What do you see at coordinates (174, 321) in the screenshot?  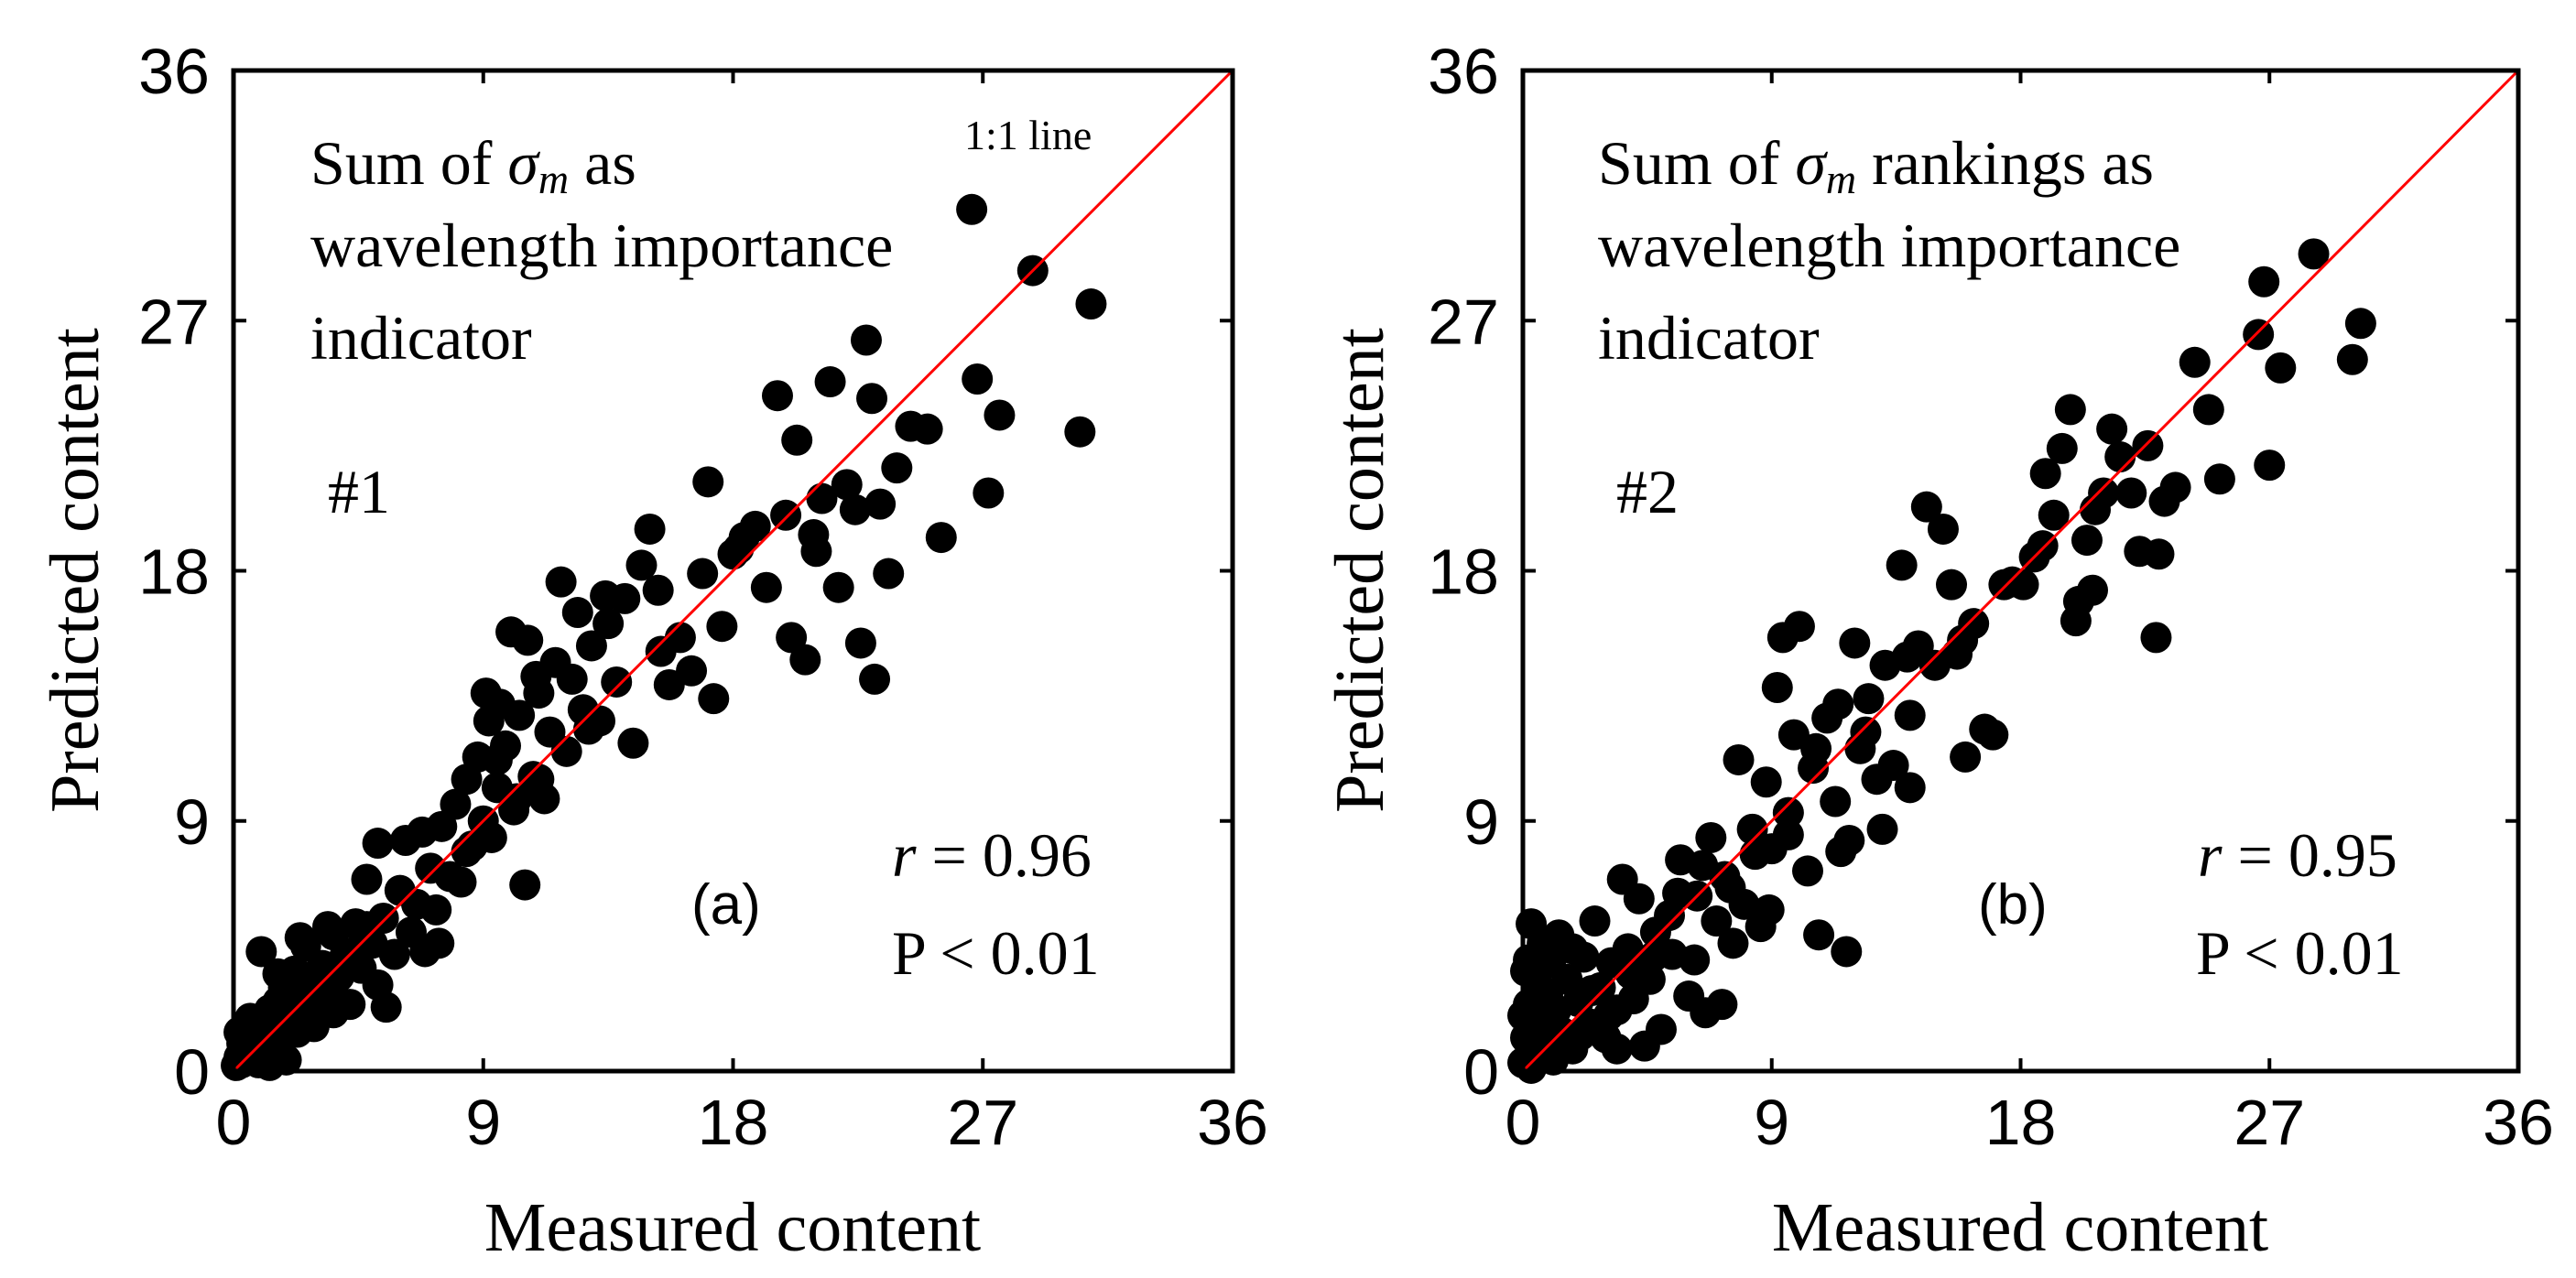 I see `panel-a-y-tick-label: 27` at bounding box center [174, 321].